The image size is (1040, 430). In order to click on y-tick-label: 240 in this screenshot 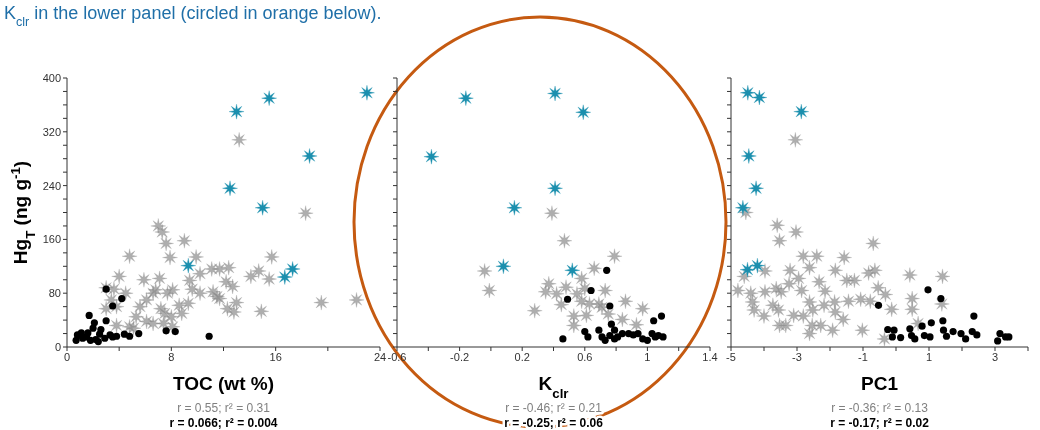, I will do `click(51, 185)`.